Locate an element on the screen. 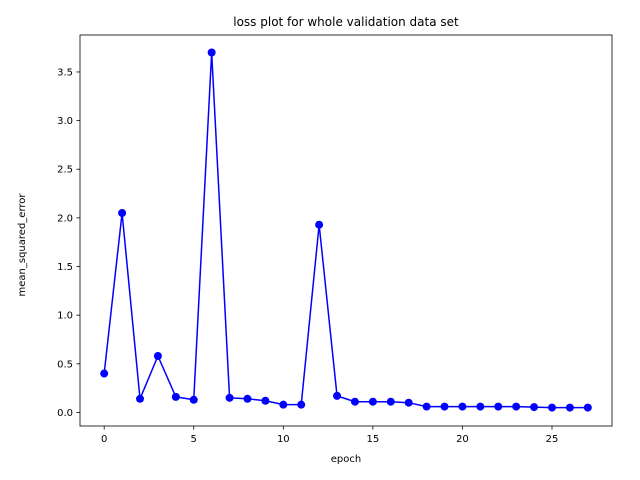 This screenshot has height=480, width=640. y-tick-label: 0.0 is located at coordinates (65, 413).